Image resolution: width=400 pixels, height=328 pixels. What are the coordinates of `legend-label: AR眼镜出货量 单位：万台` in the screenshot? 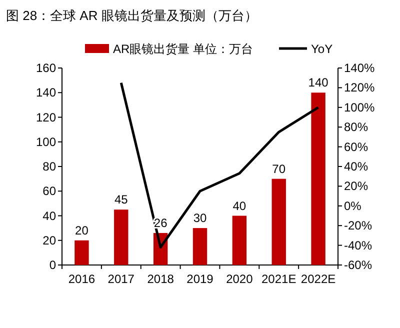 It's located at (183, 49).